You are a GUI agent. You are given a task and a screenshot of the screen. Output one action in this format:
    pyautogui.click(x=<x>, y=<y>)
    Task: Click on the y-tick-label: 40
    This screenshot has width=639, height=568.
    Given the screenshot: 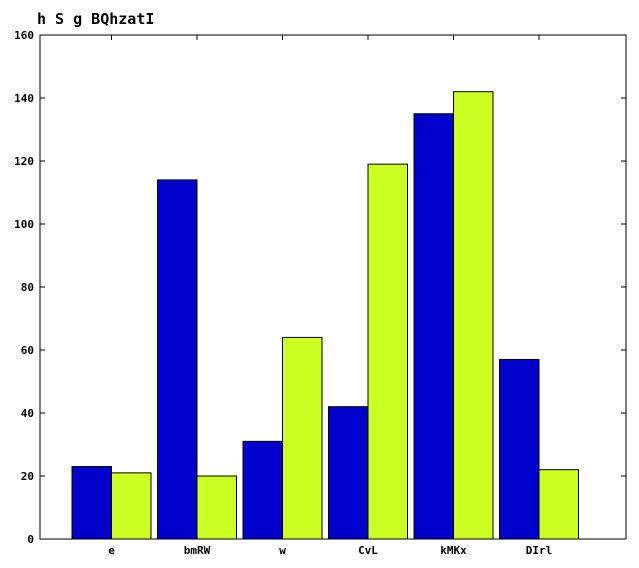 What is the action you would take?
    pyautogui.click(x=27, y=413)
    